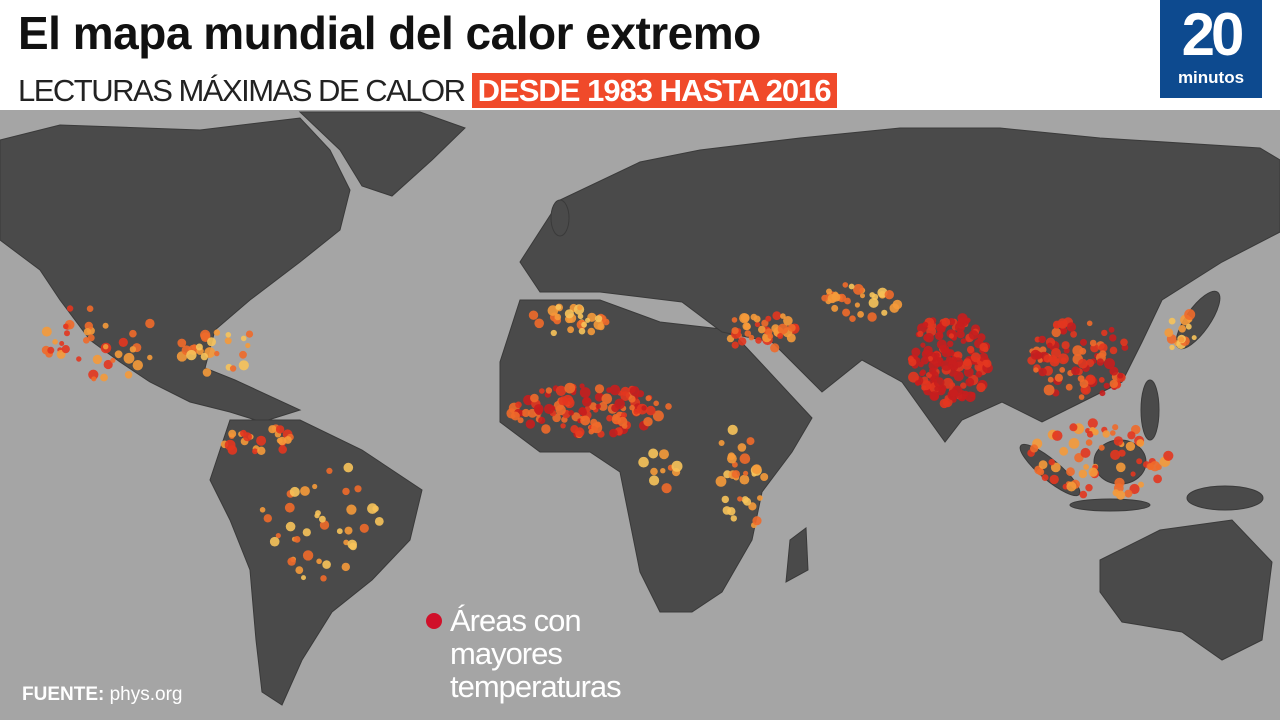 Image resolution: width=1280 pixels, height=720 pixels. I want to click on australia, so click(1186, 590).